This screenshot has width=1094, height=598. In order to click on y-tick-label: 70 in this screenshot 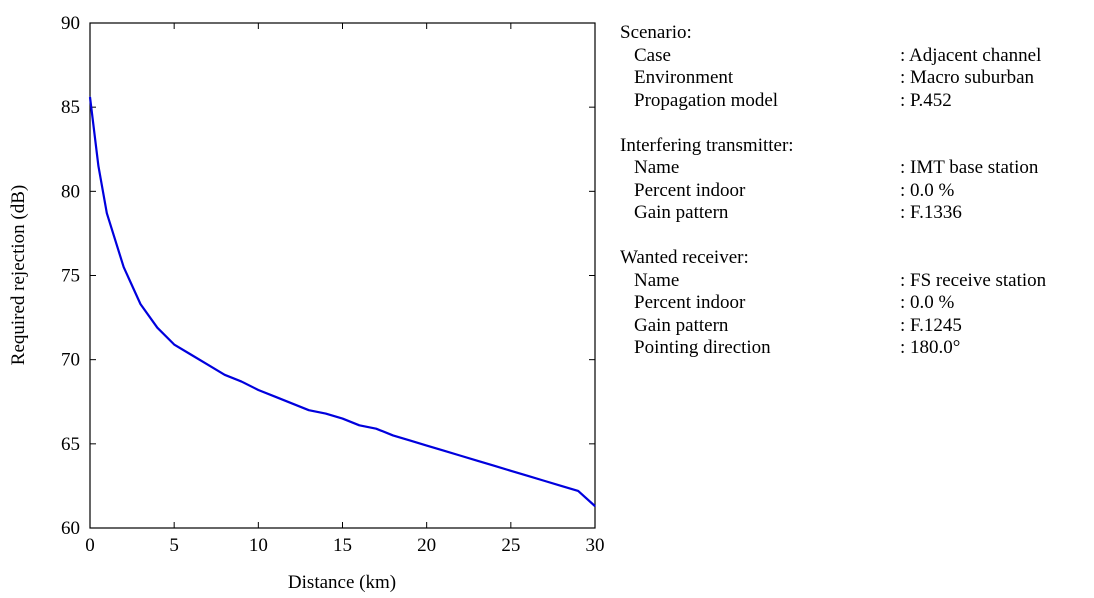, I will do `click(70, 360)`.